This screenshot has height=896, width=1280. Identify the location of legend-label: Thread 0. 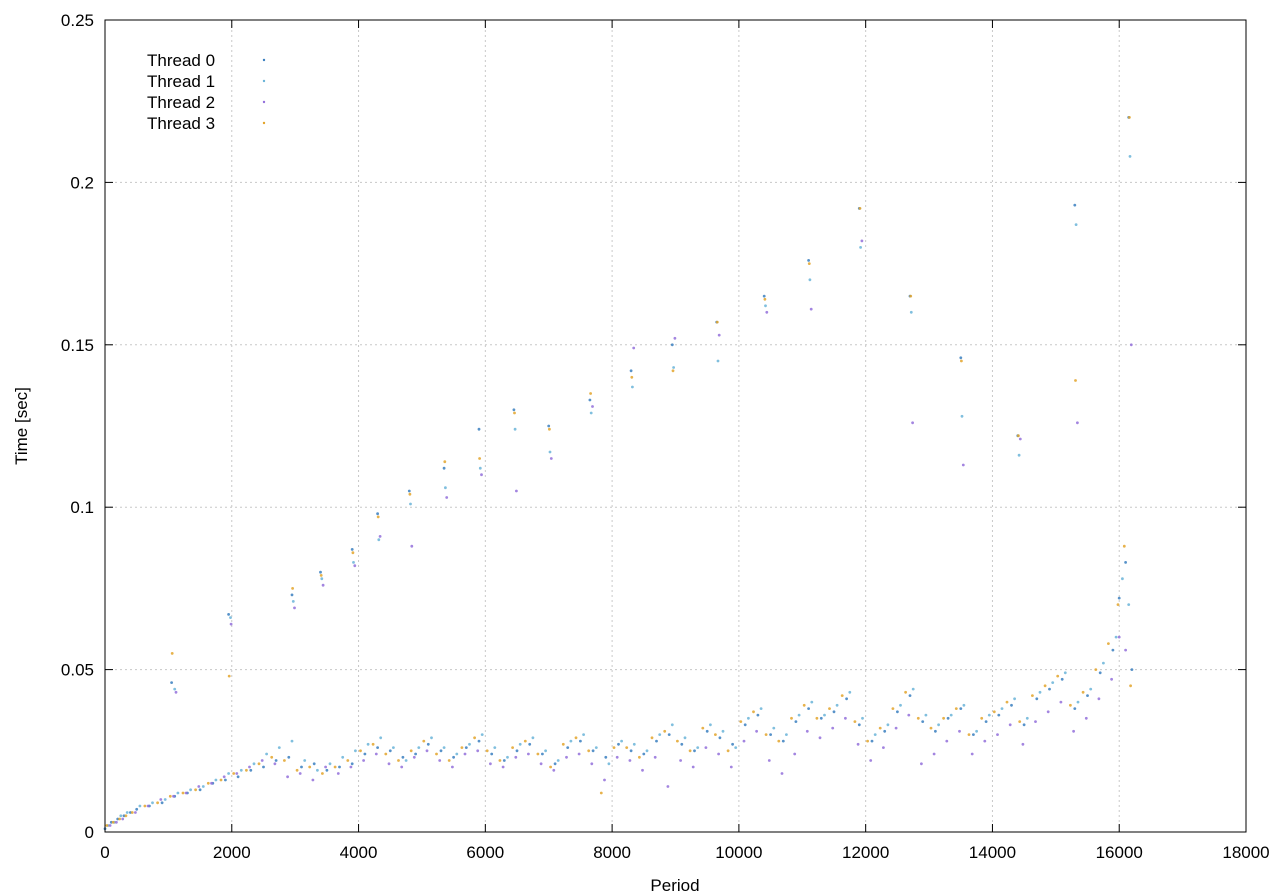
(181, 60).